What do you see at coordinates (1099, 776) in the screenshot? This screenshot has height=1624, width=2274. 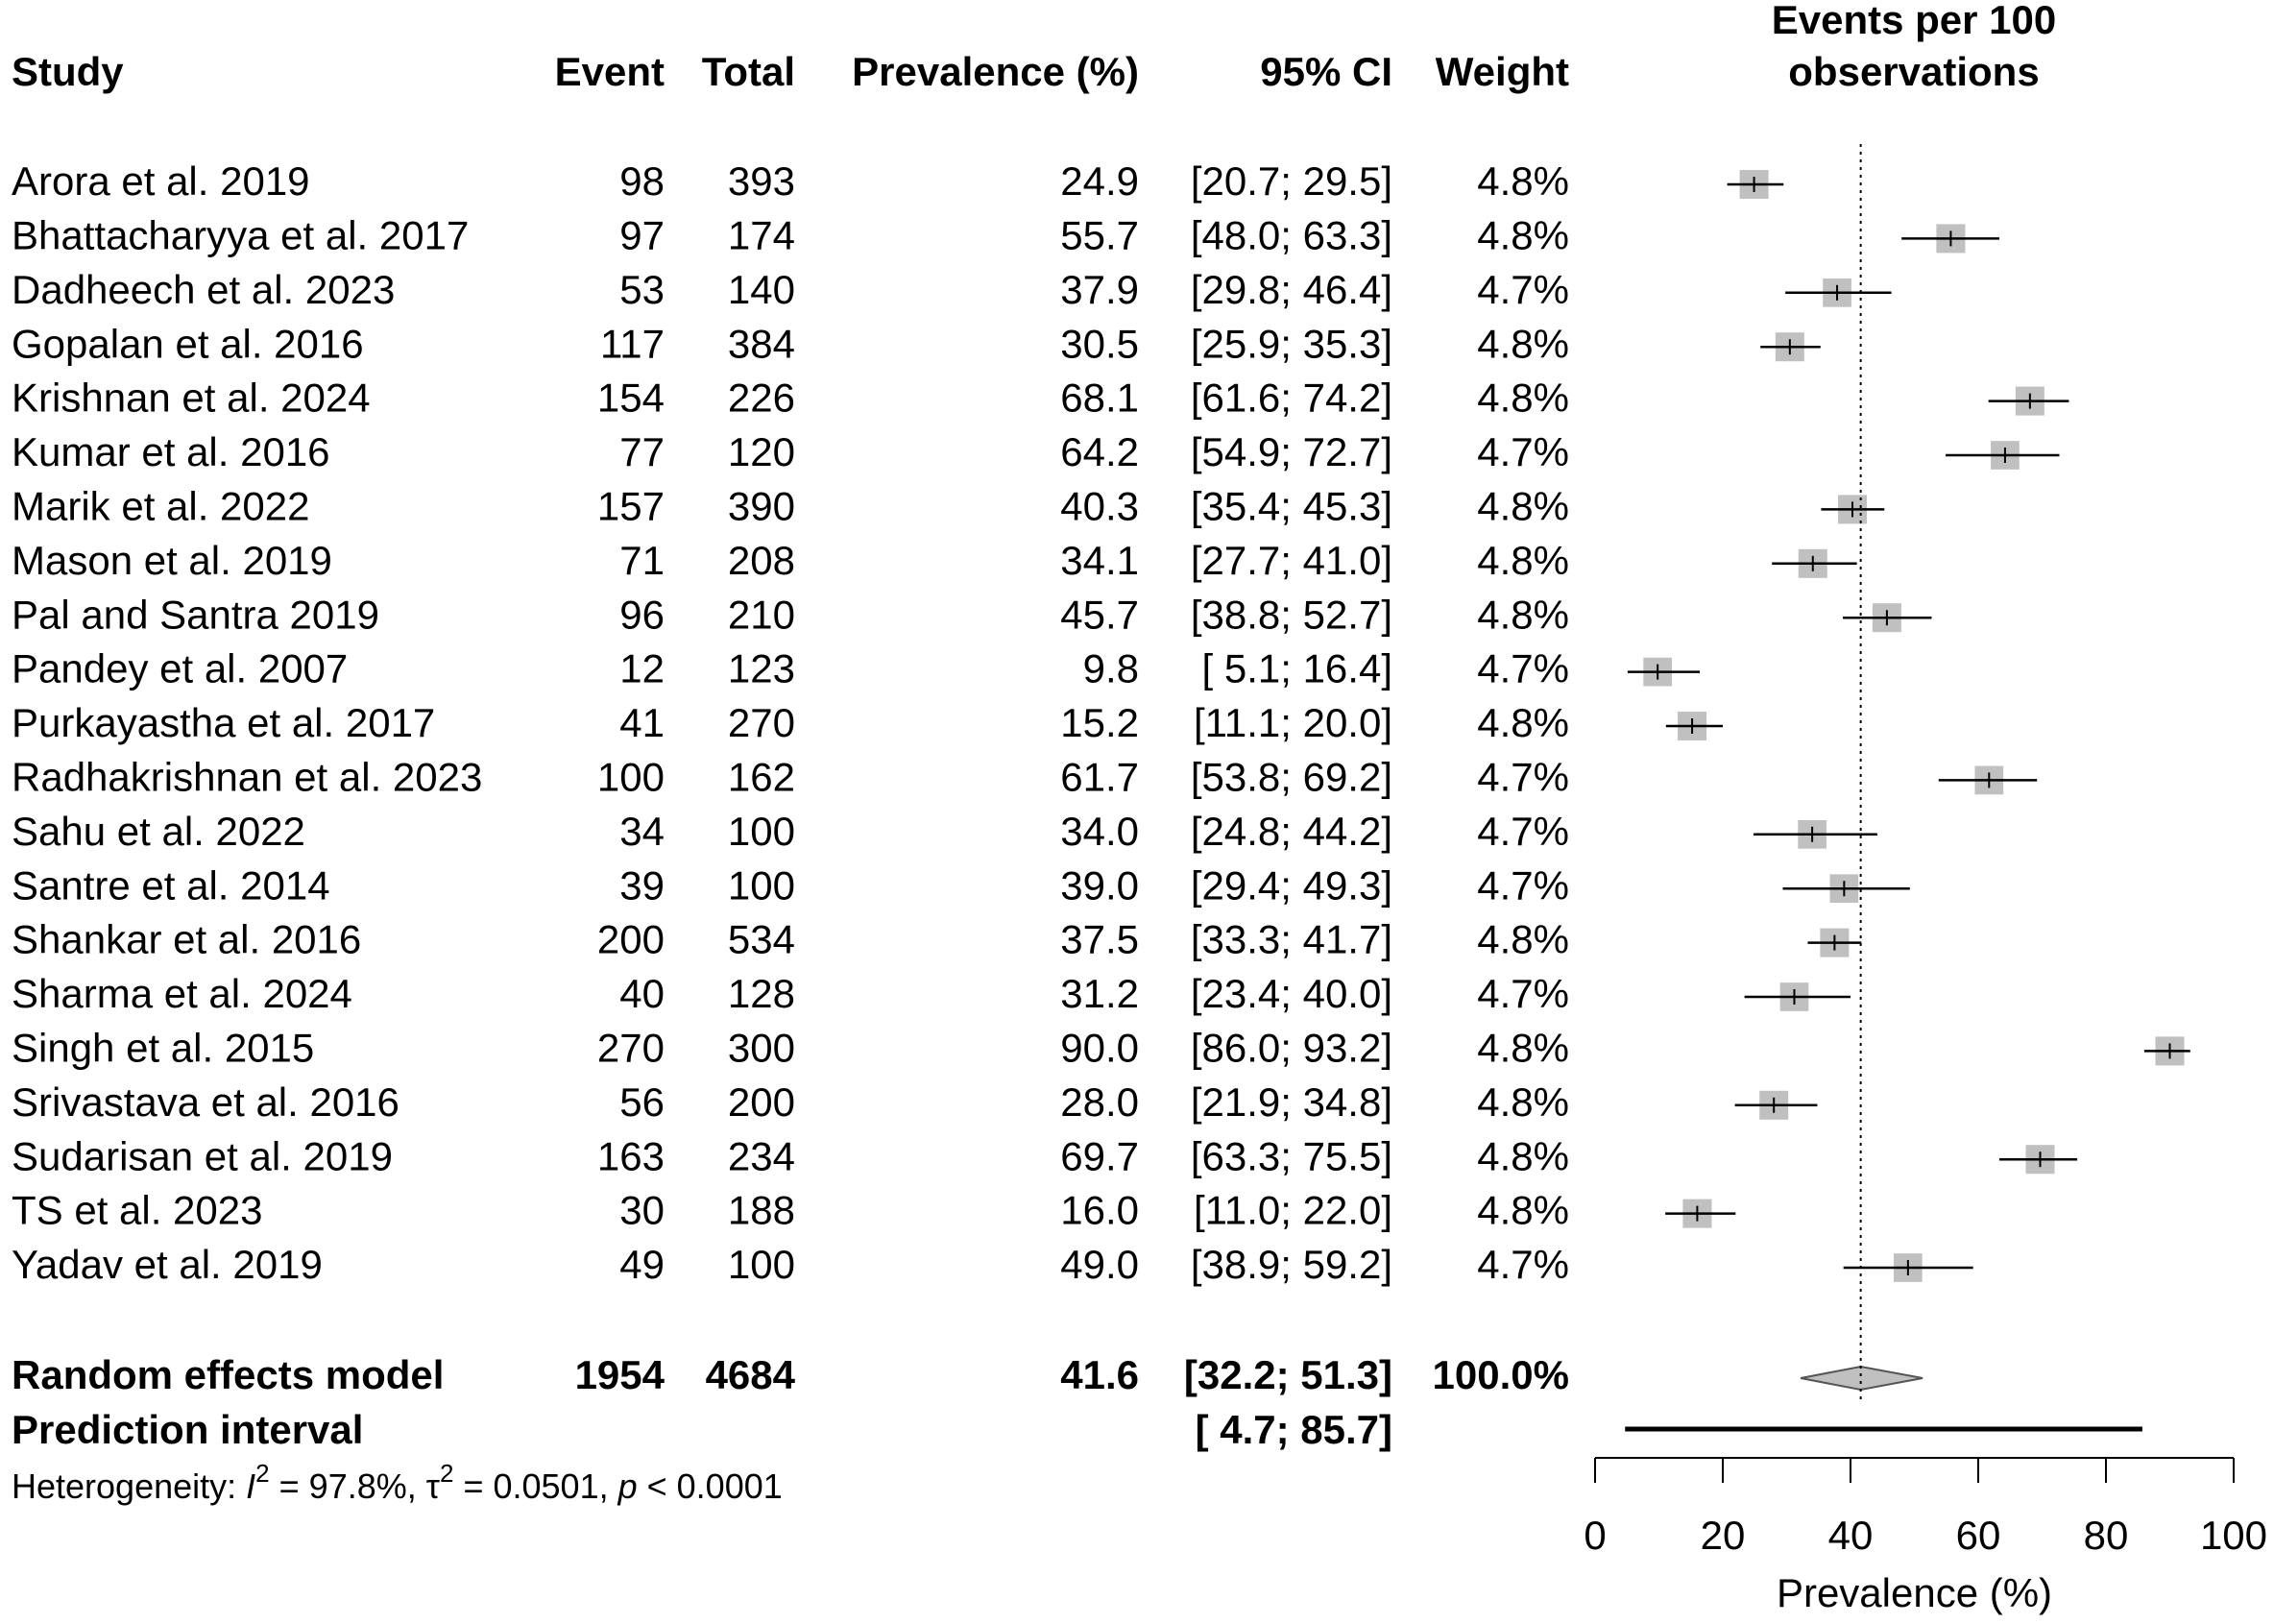 I see `prevalence: 61.7` at bounding box center [1099, 776].